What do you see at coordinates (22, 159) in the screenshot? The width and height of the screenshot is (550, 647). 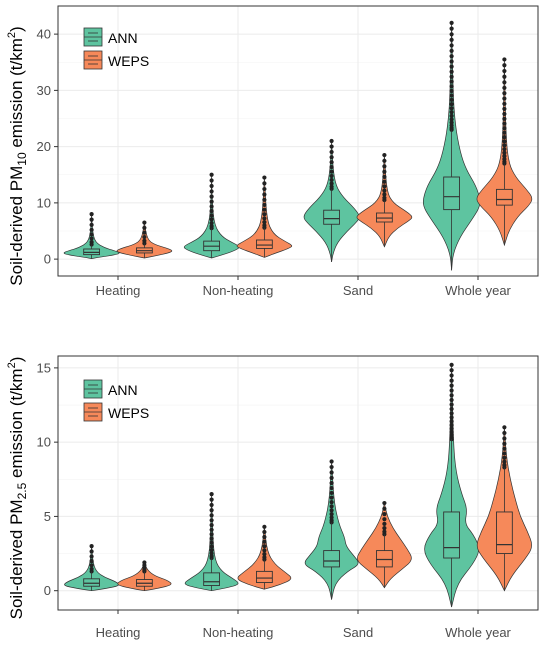 I see `ylabel-sub: 10` at bounding box center [22, 159].